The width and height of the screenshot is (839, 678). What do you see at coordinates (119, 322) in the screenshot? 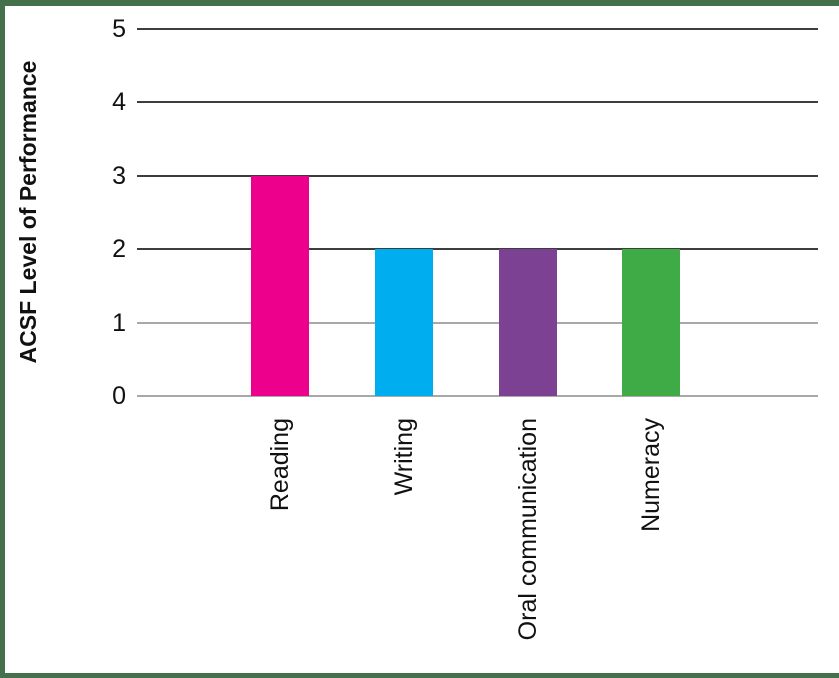
I see `y-tick-label-1: 1` at bounding box center [119, 322].